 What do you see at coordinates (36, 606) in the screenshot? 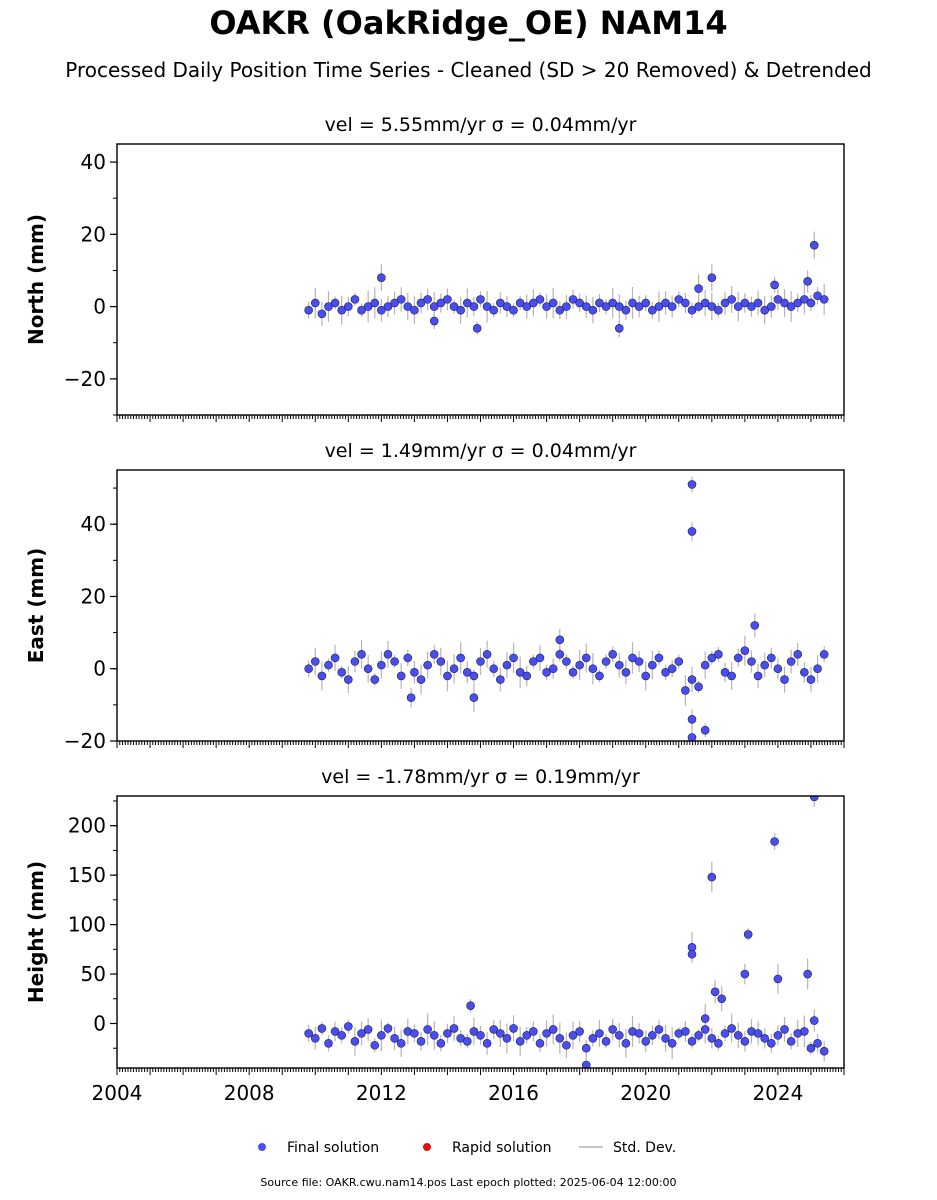
I see `y-axis-label: East (mm)` at bounding box center [36, 606].